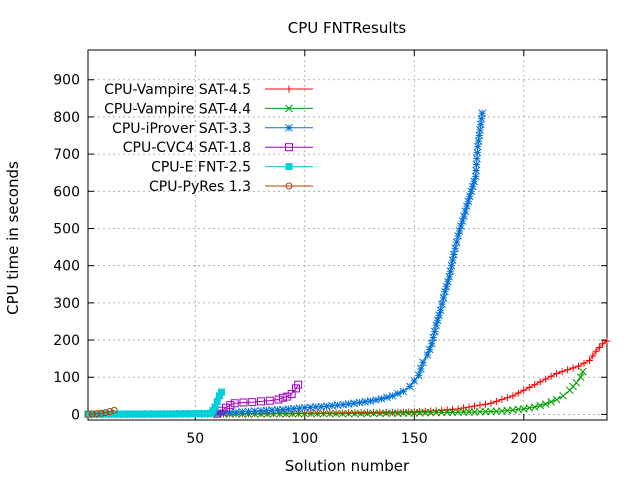 The height and width of the screenshot is (480, 640). Describe the element at coordinates (66, 378) in the screenshot. I see `y-tick-label: 100` at that location.